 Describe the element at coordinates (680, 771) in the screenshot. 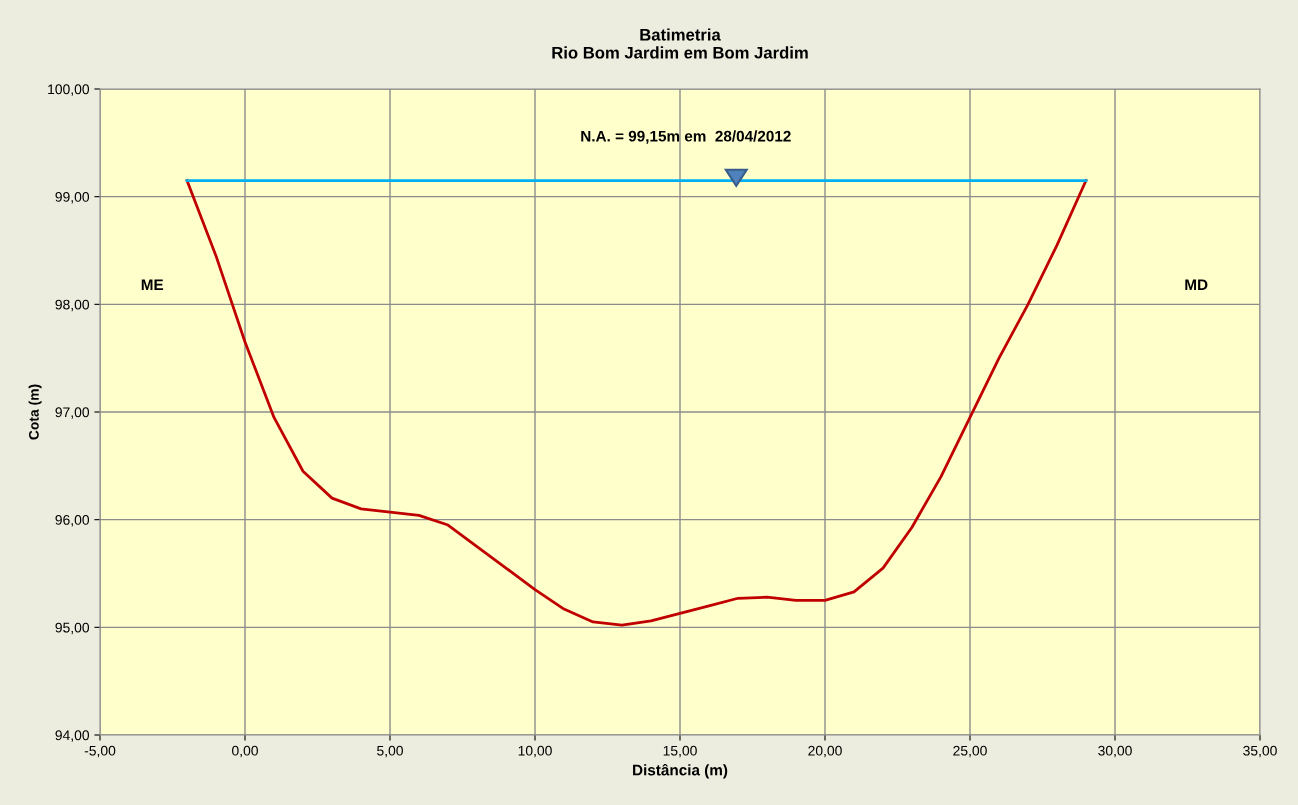

I see `x-axis-title: Distância (m)` at that location.